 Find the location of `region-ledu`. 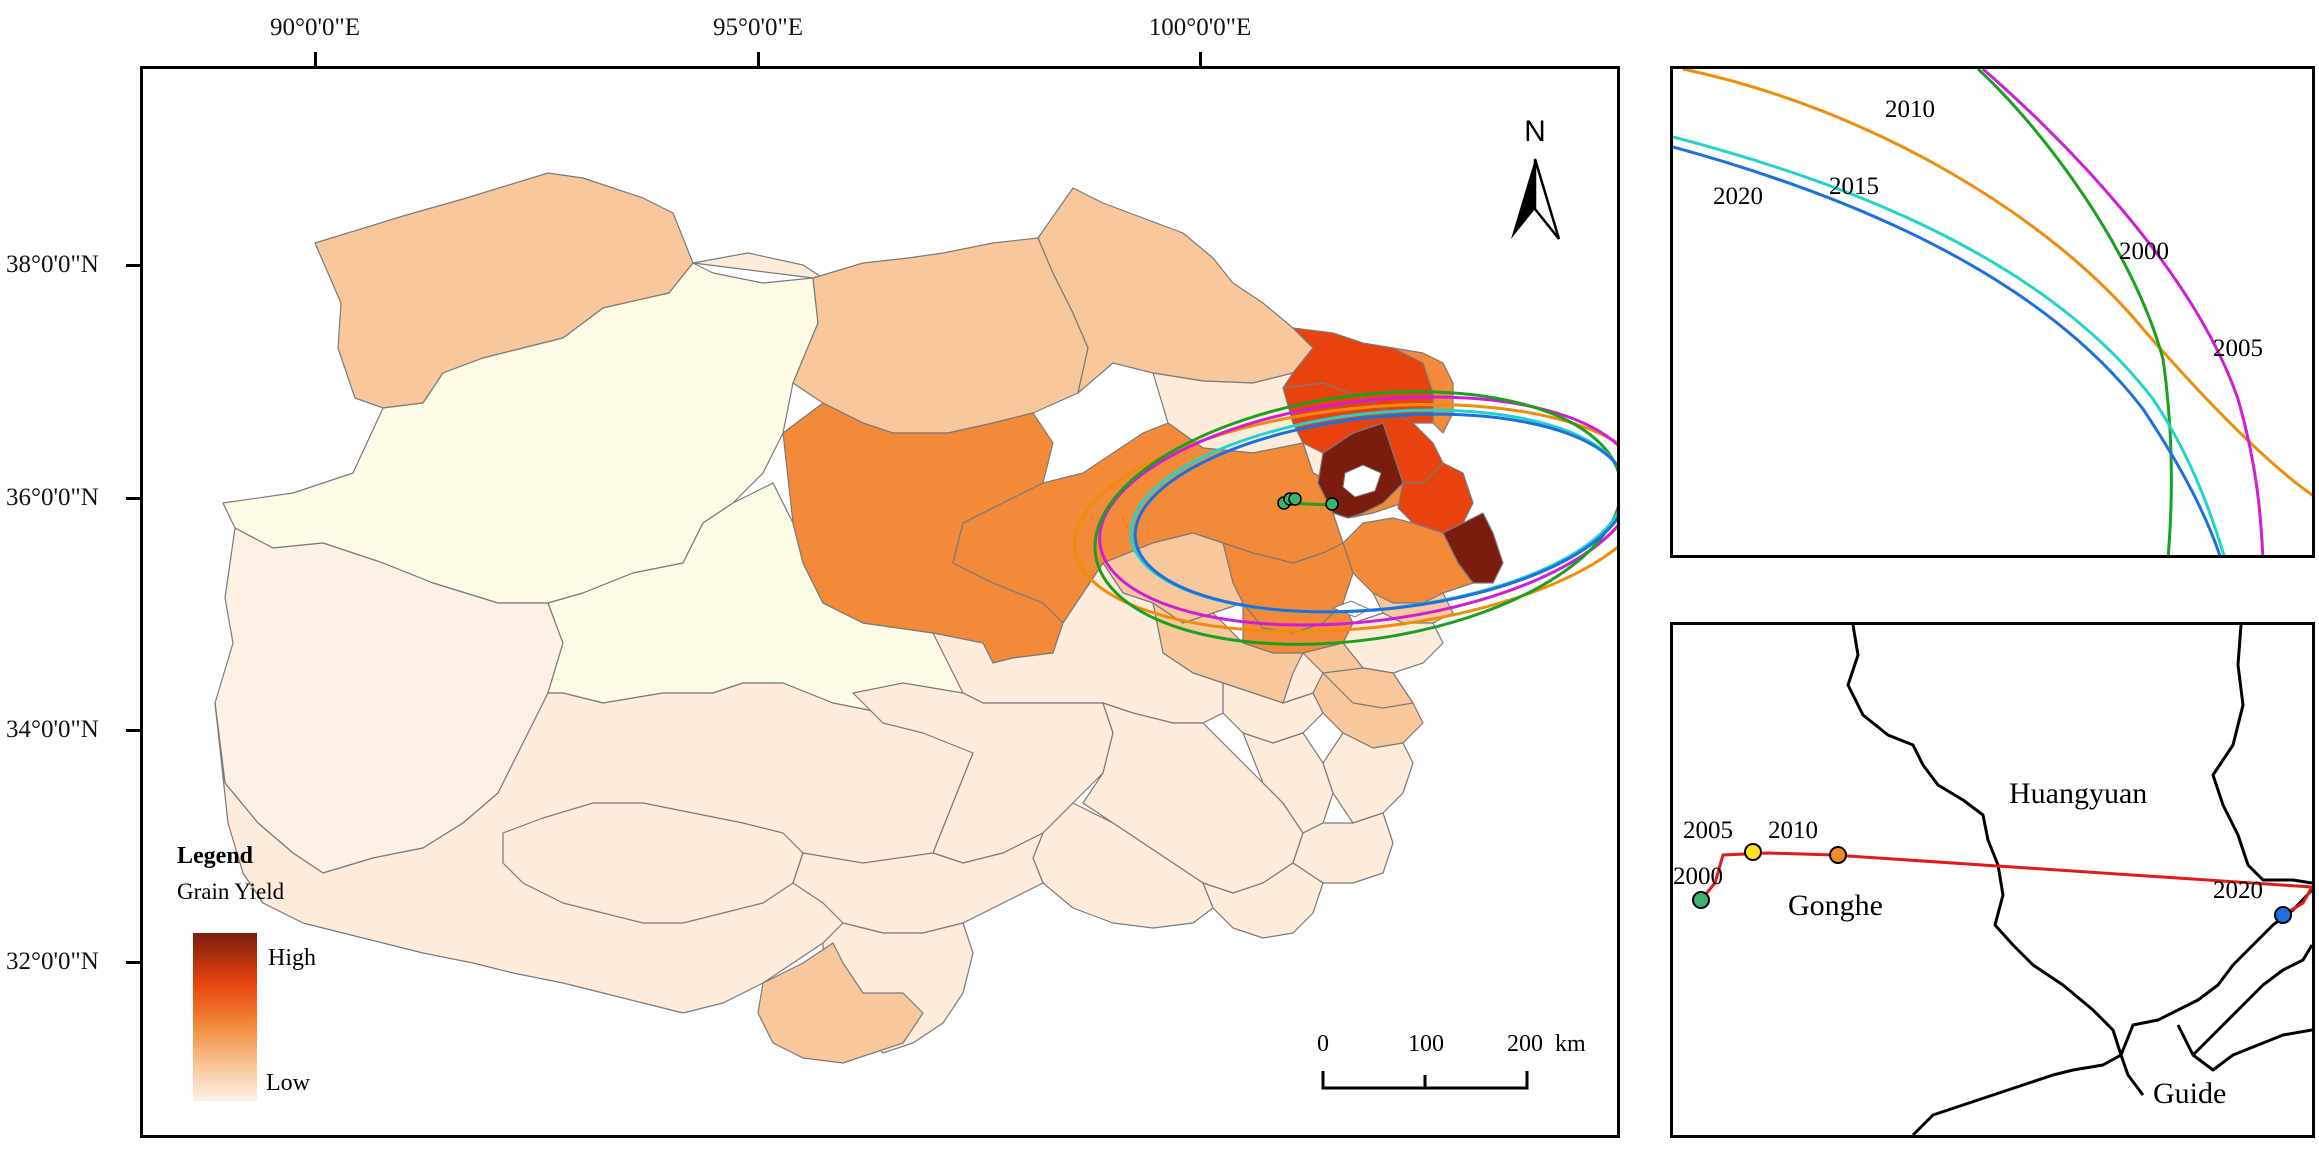

region-ledu is located at coordinates (1435, 498).